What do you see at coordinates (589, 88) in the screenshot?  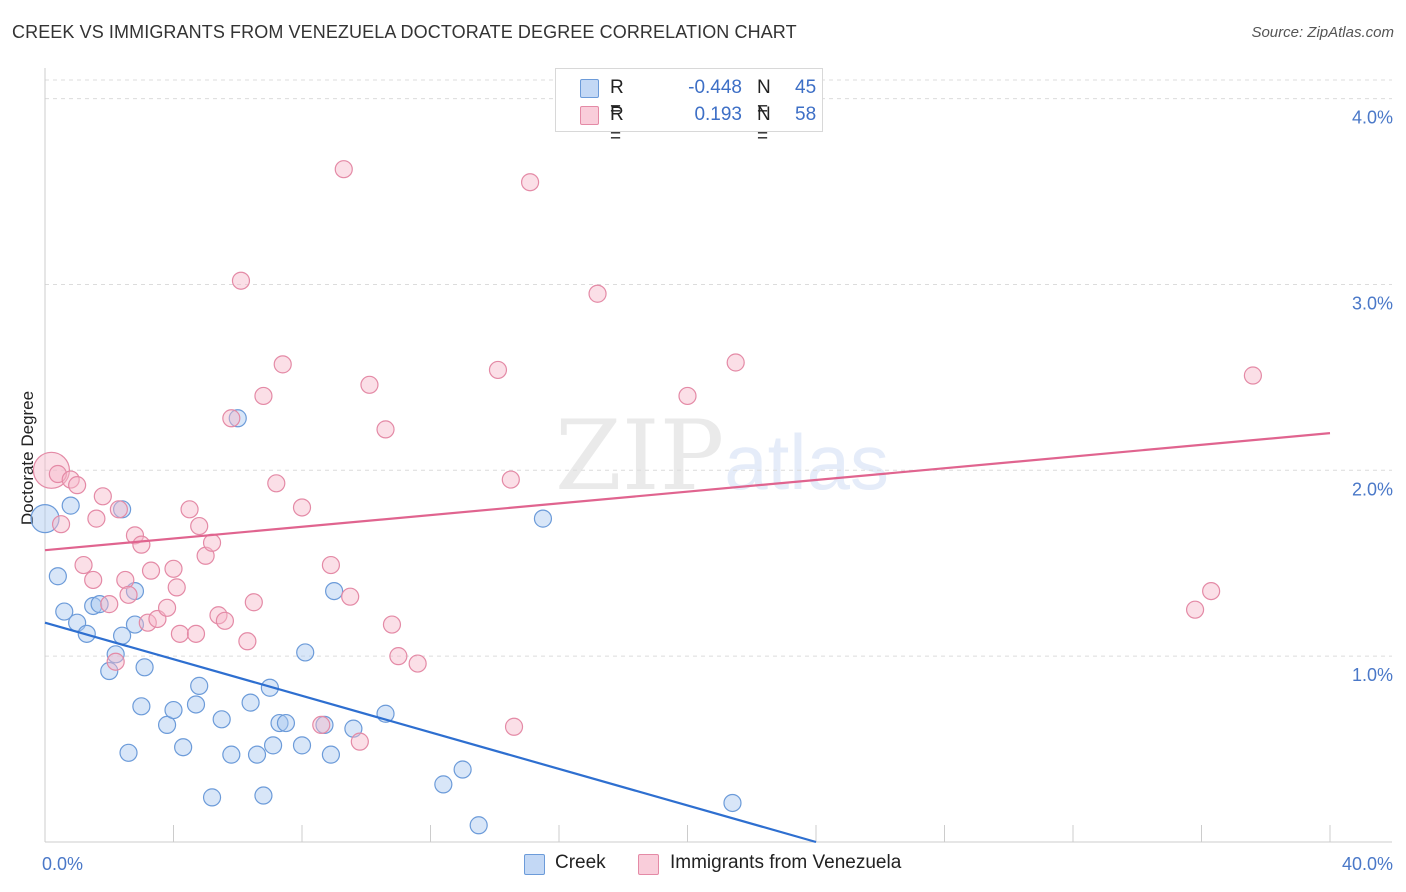 I see `legend-swatch-creek` at bounding box center [589, 88].